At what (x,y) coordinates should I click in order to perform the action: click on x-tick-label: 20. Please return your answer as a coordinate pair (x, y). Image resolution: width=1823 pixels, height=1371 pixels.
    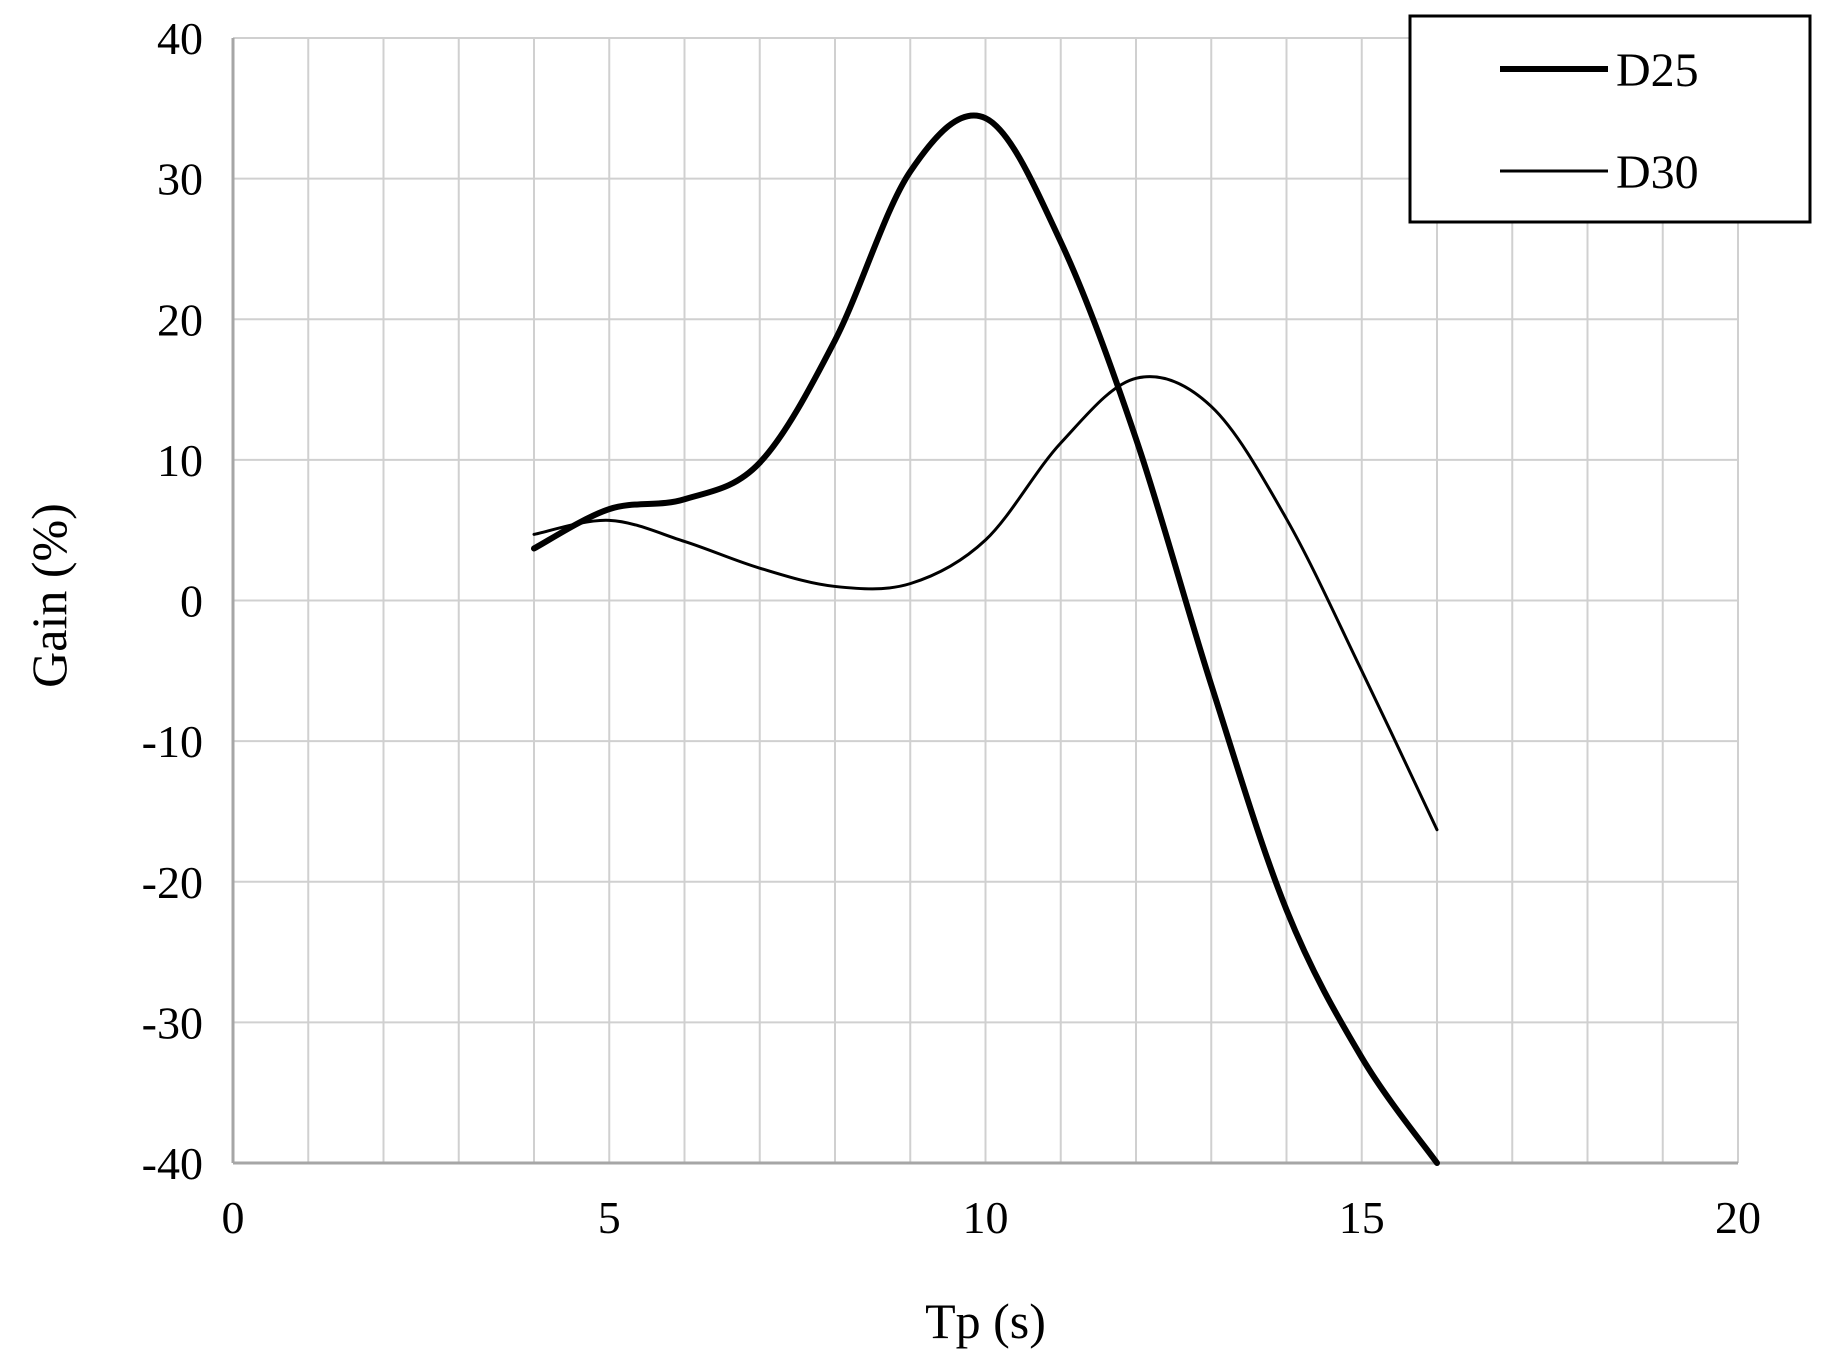
    Looking at the image, I should click on (1738, 1217).